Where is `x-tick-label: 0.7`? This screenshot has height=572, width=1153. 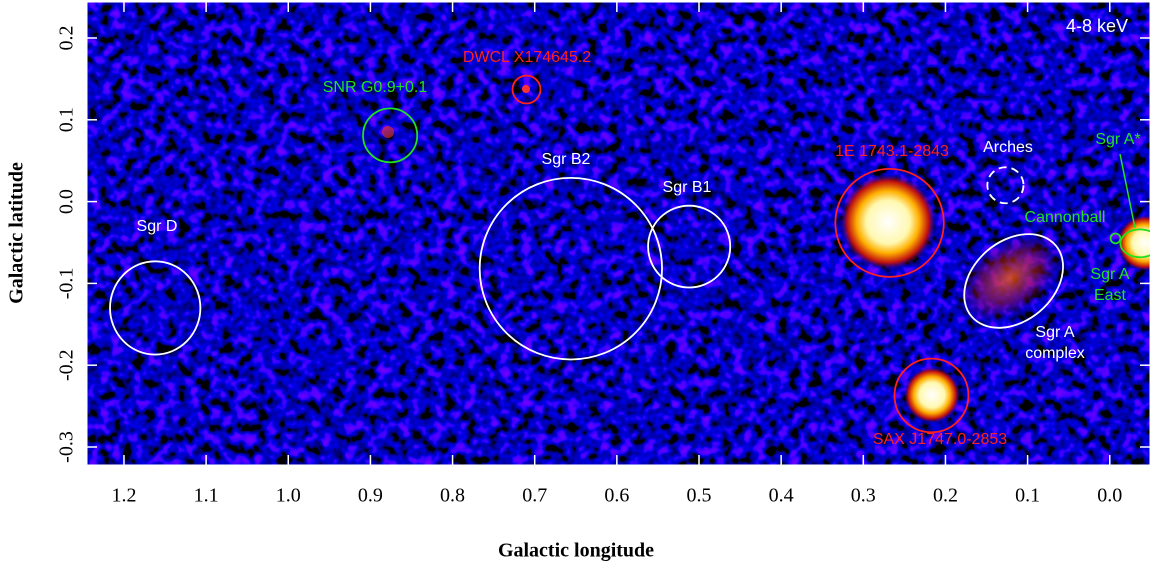
x-tick-label: 0.7 is located at coordinates (534, 496).